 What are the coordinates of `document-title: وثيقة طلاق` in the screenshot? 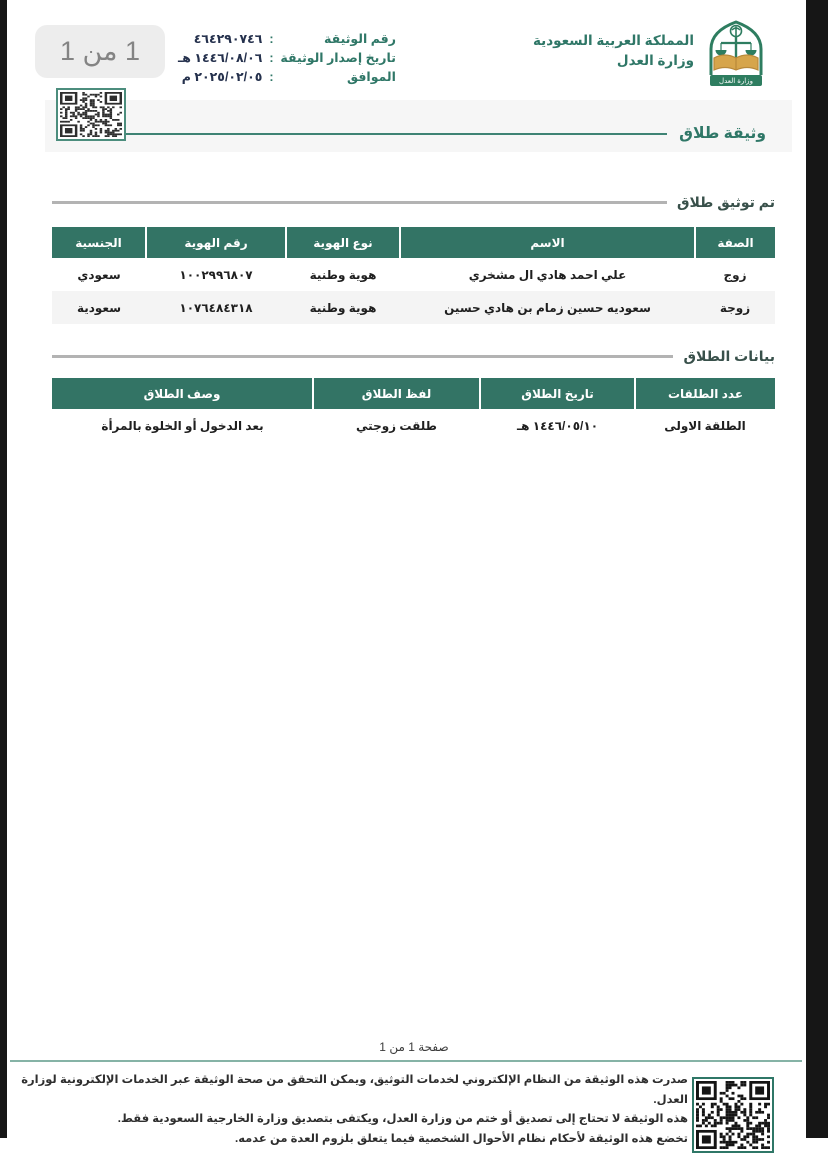 It's located at (722, 133).